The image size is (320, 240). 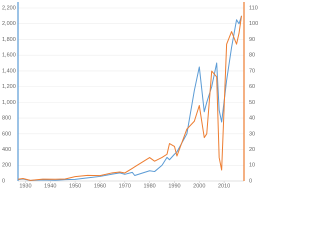 What do you see at coordinates (9, 24) in the screenshot?
I see `y-tick-label: 2,000` at bounding box center [9, 24].